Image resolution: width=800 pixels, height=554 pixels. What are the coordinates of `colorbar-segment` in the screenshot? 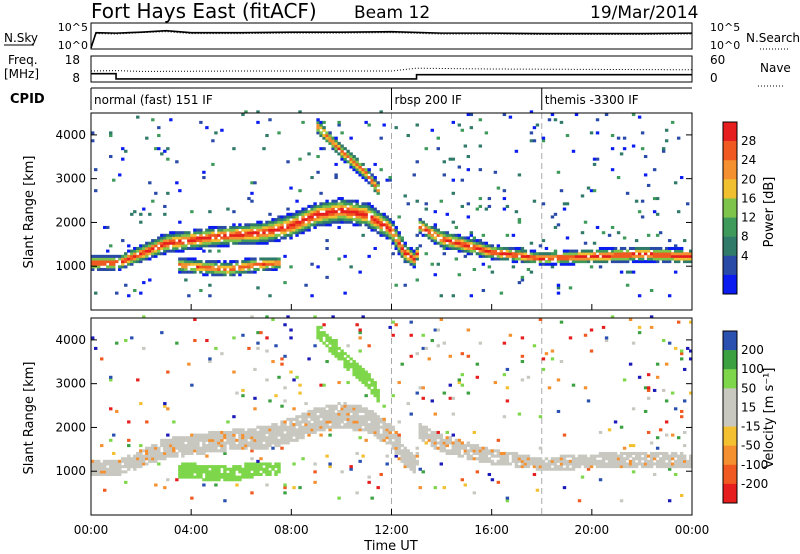 It's located at (730, 170).